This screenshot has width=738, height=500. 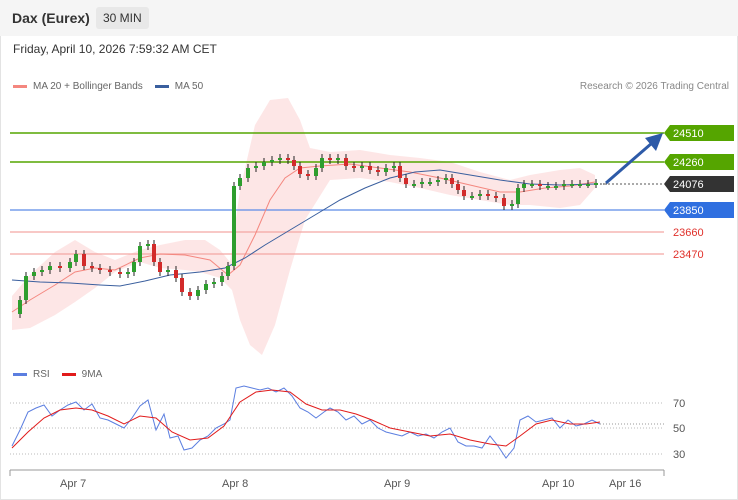 What do you see at coordinates (688, 134) in the screenshot?
I see `level-text: 24510` at bounding box center [688, 134].